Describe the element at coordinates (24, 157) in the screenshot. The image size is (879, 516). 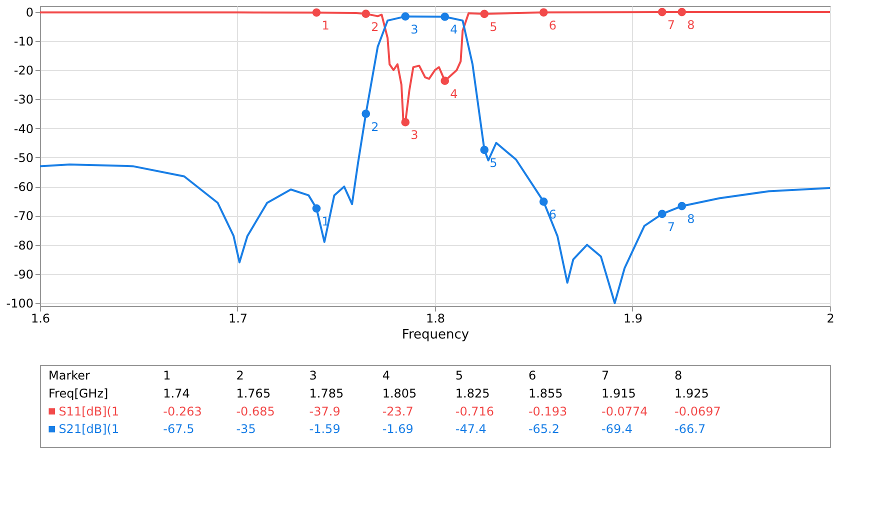
I see `y-tick-label: -50` at that location.